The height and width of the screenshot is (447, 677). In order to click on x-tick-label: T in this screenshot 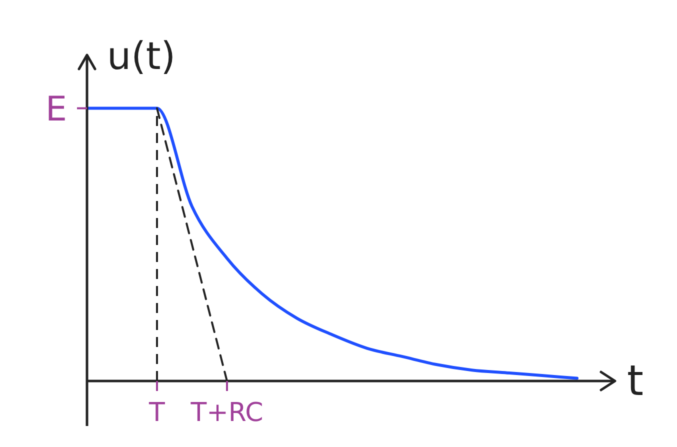, I will do `click(157, 413)`.